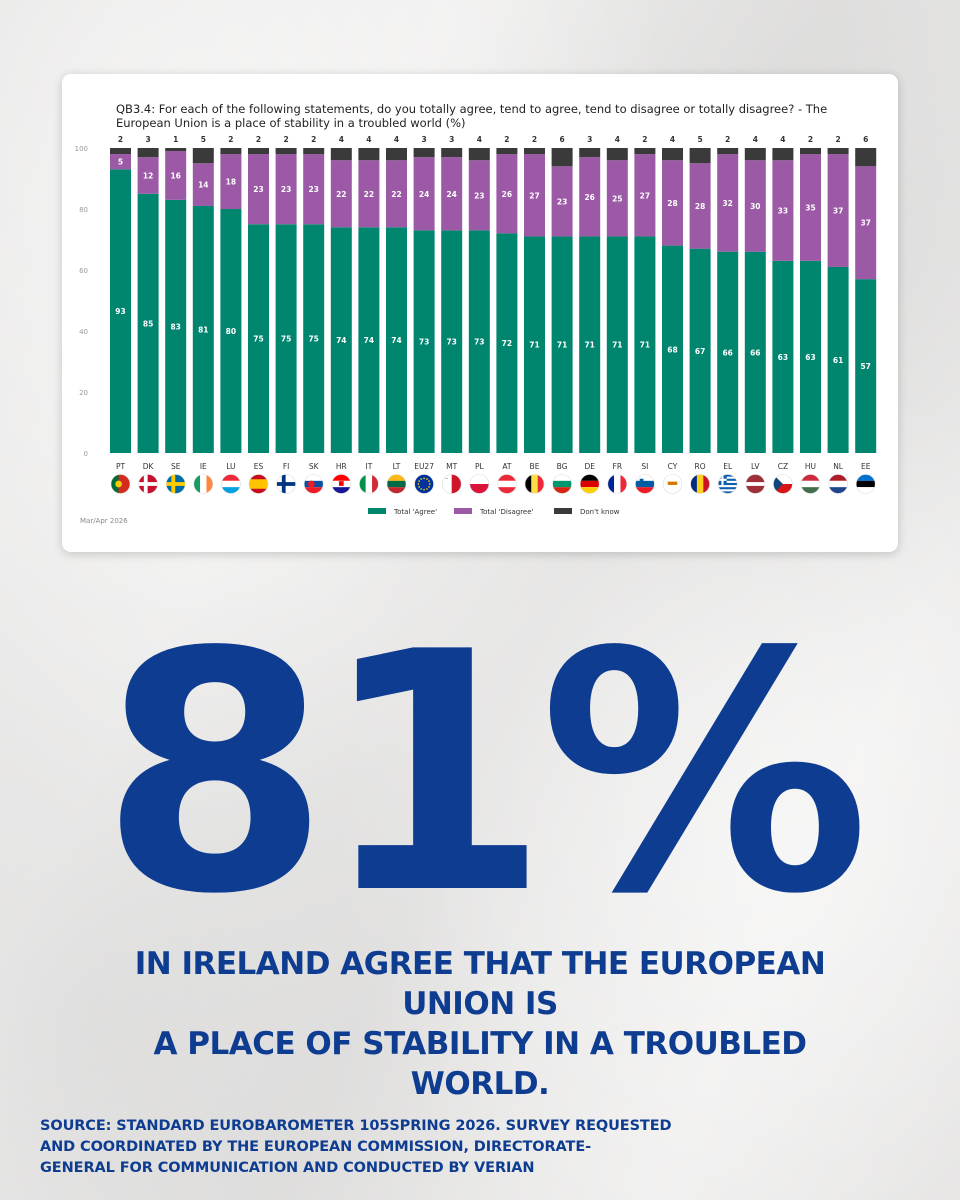 The height and width of the screenshot is (1200, 960). Describe the element at coordinates (700, 484) in the screenshot. I see `romania-flag` at that location.